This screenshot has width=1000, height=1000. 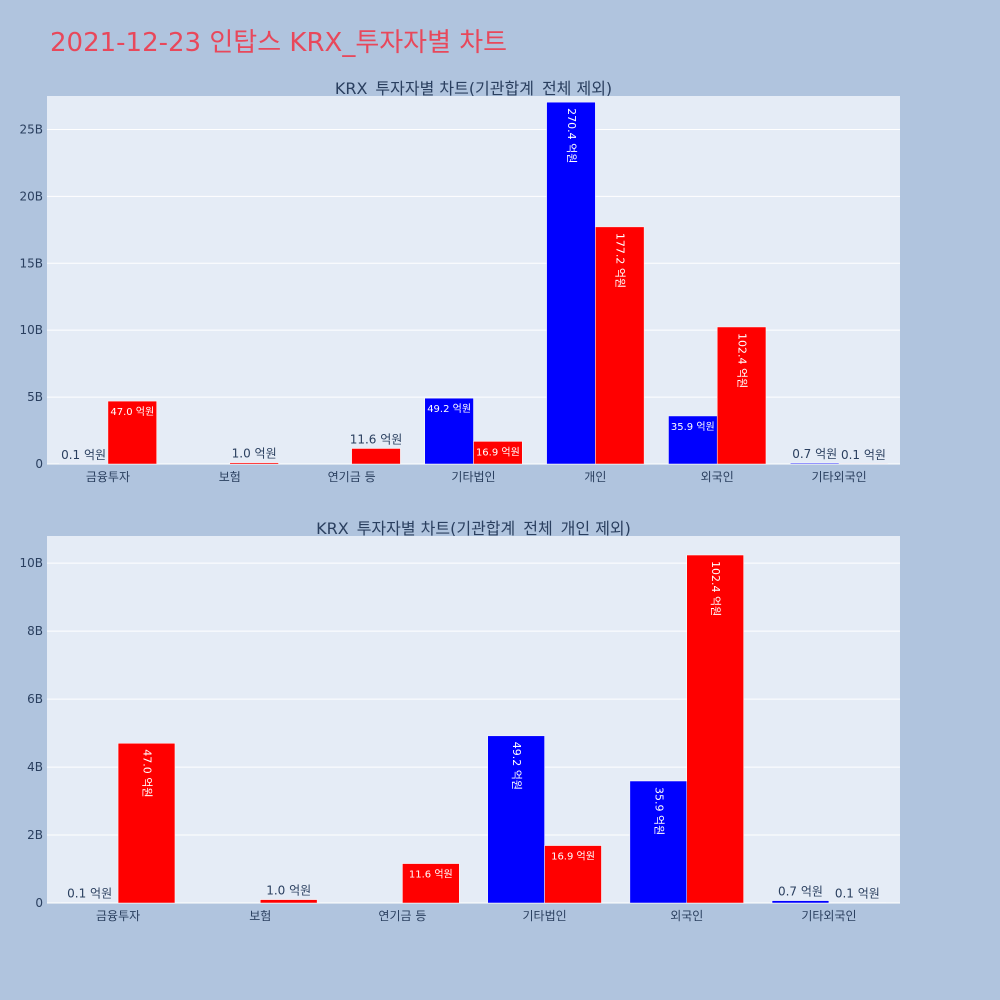 What do you see at coordinates (473, 89) in the screenshot?
I see `chart-title: KRX_투자자별 차트(기관합계_전체 제외)` at bounding box center [473, 89].